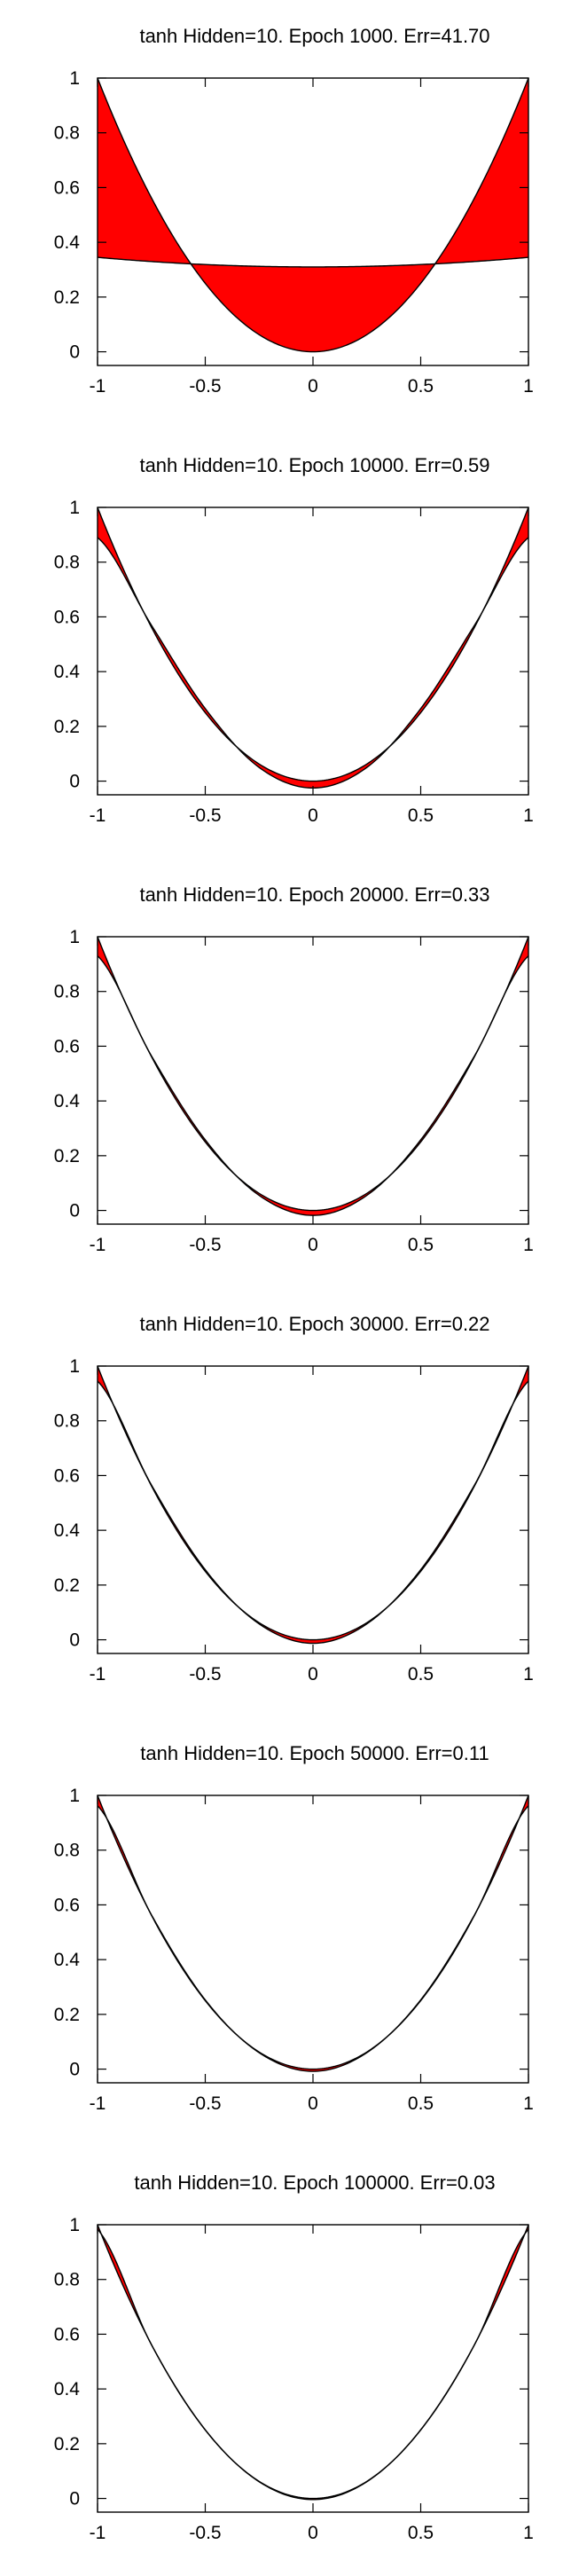  What do you see at coordinates (314, 1753) in the screenshot?
I see `chart-title: tanh Hidden=10. Epoch 50000. Err=0.11` at bounding box center [314, 1753].